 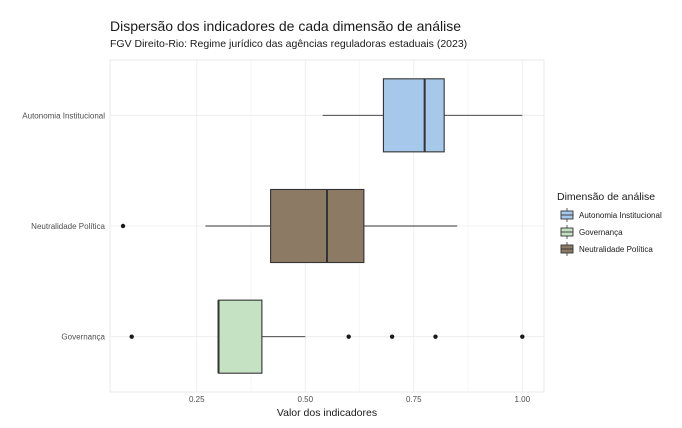 What do you see at coordinates (68, 226) in the screenshot?
I see `y-tick-label: Neutralidade Política` at bounding box center [68, 226].